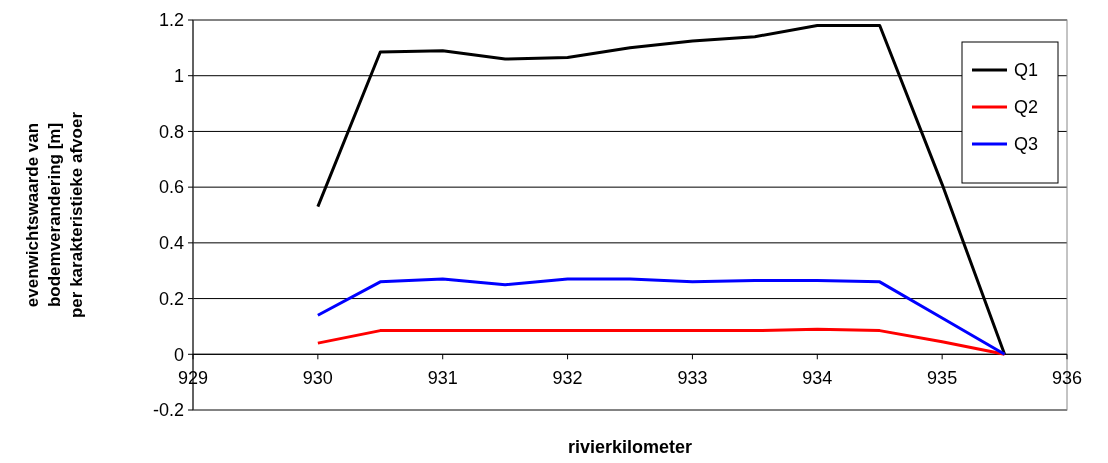 This screenshot has height=463, width=1108. What do you see at coordinates (630, 447) in the screenshot?
I see `x-axis-title: rivierkilometer` at bounding box center [630, 447].